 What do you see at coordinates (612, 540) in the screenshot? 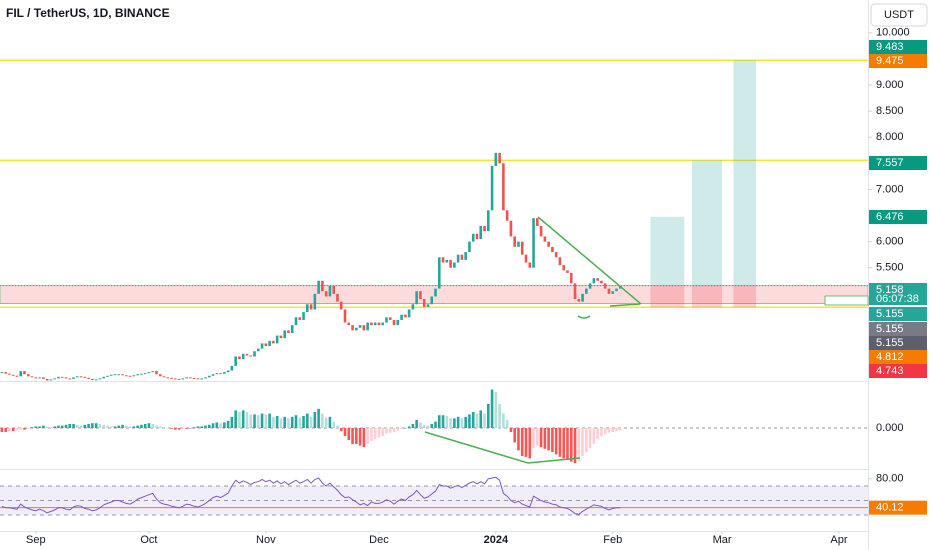
I see `x-tick-label: Feb` at bounding box center [612, 540].